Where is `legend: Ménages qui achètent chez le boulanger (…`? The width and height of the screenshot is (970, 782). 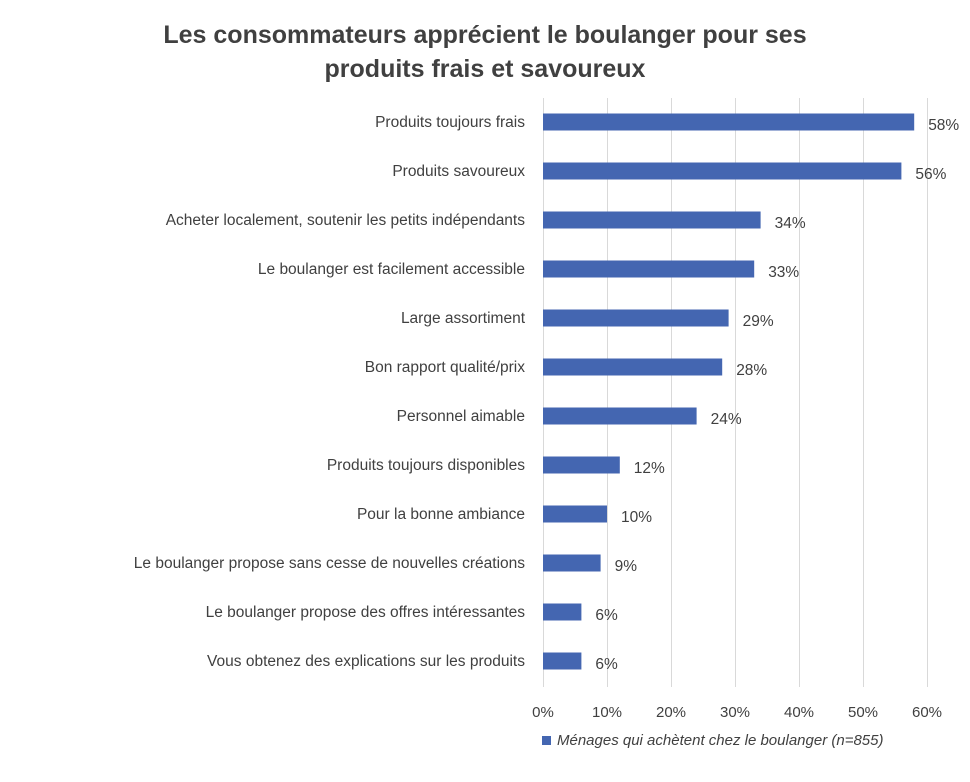
legend: Ménages qui achètent chez le boulanger (… is located at coordinates (712, 740).